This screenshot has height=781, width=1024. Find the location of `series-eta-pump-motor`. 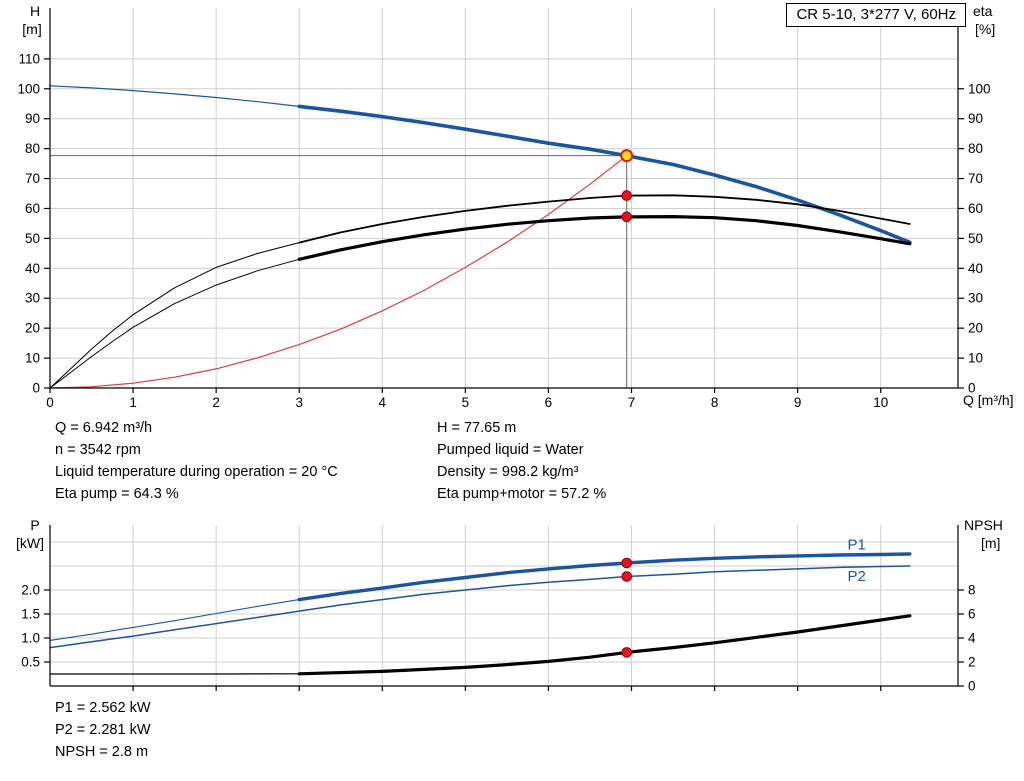

series-eta-pump-motor is located at coordinates (604, 238).